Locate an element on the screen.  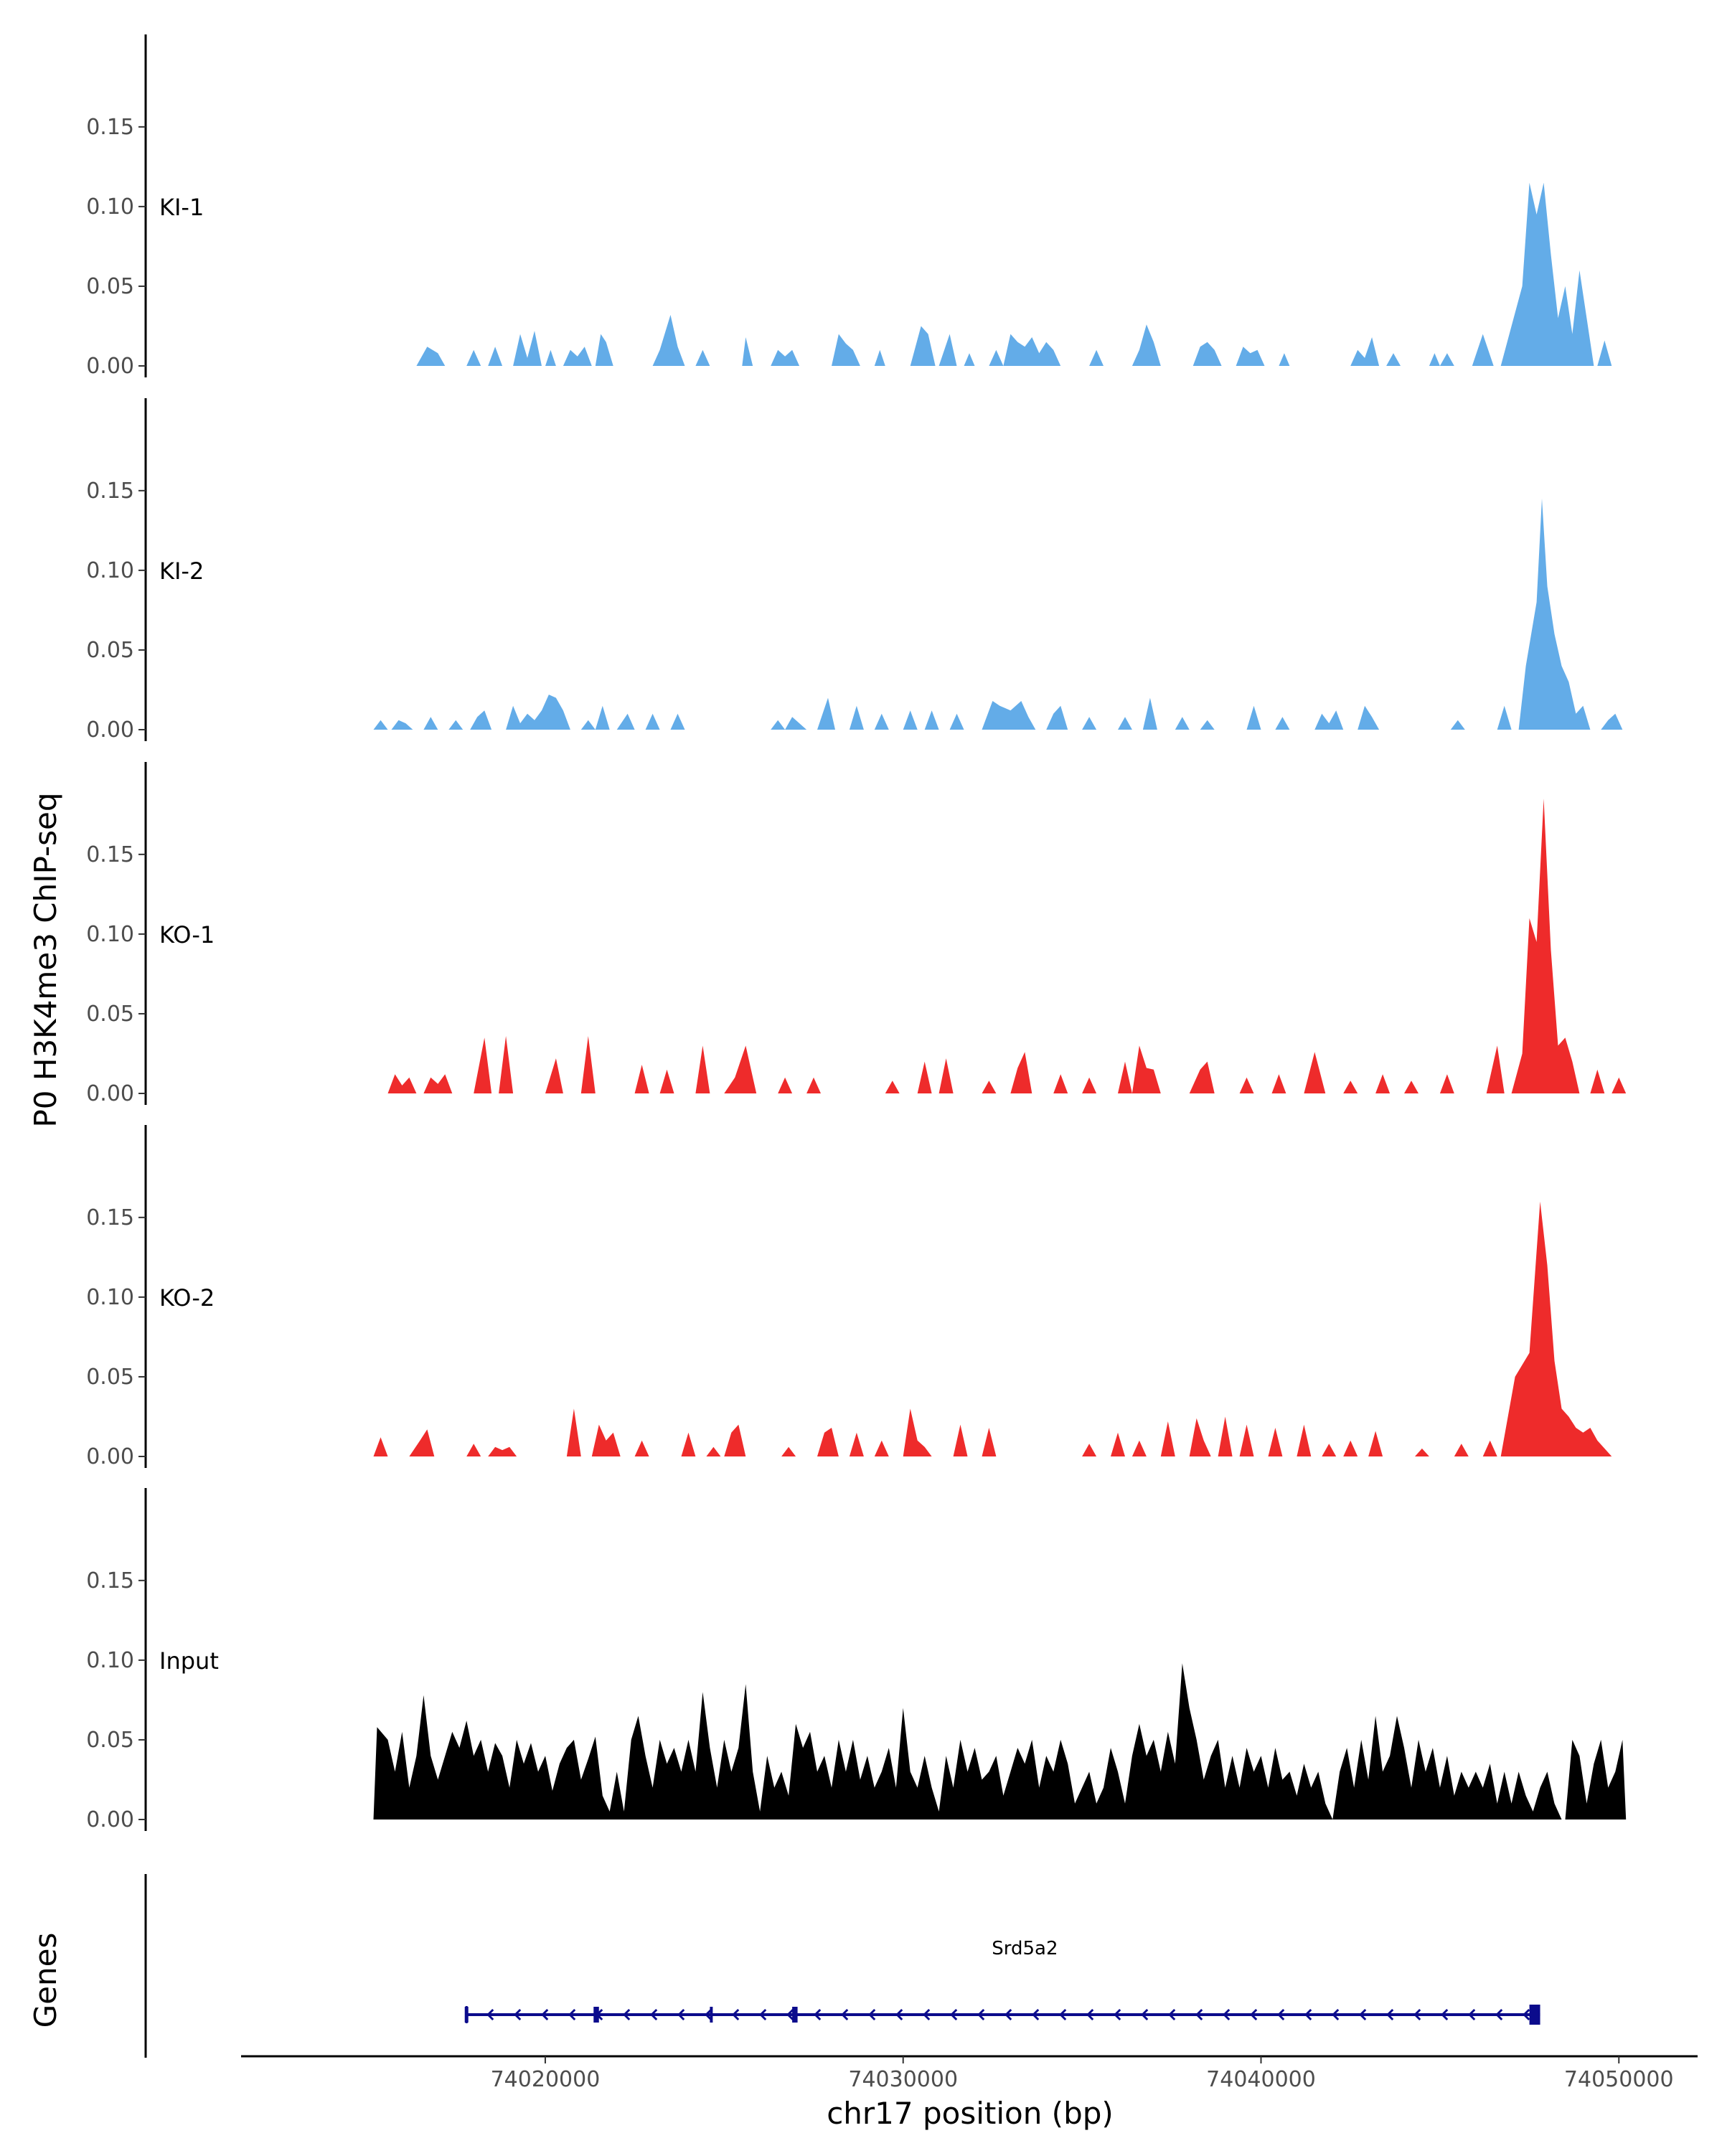
track-label: KO-1 is located at coordinates (187, 935).